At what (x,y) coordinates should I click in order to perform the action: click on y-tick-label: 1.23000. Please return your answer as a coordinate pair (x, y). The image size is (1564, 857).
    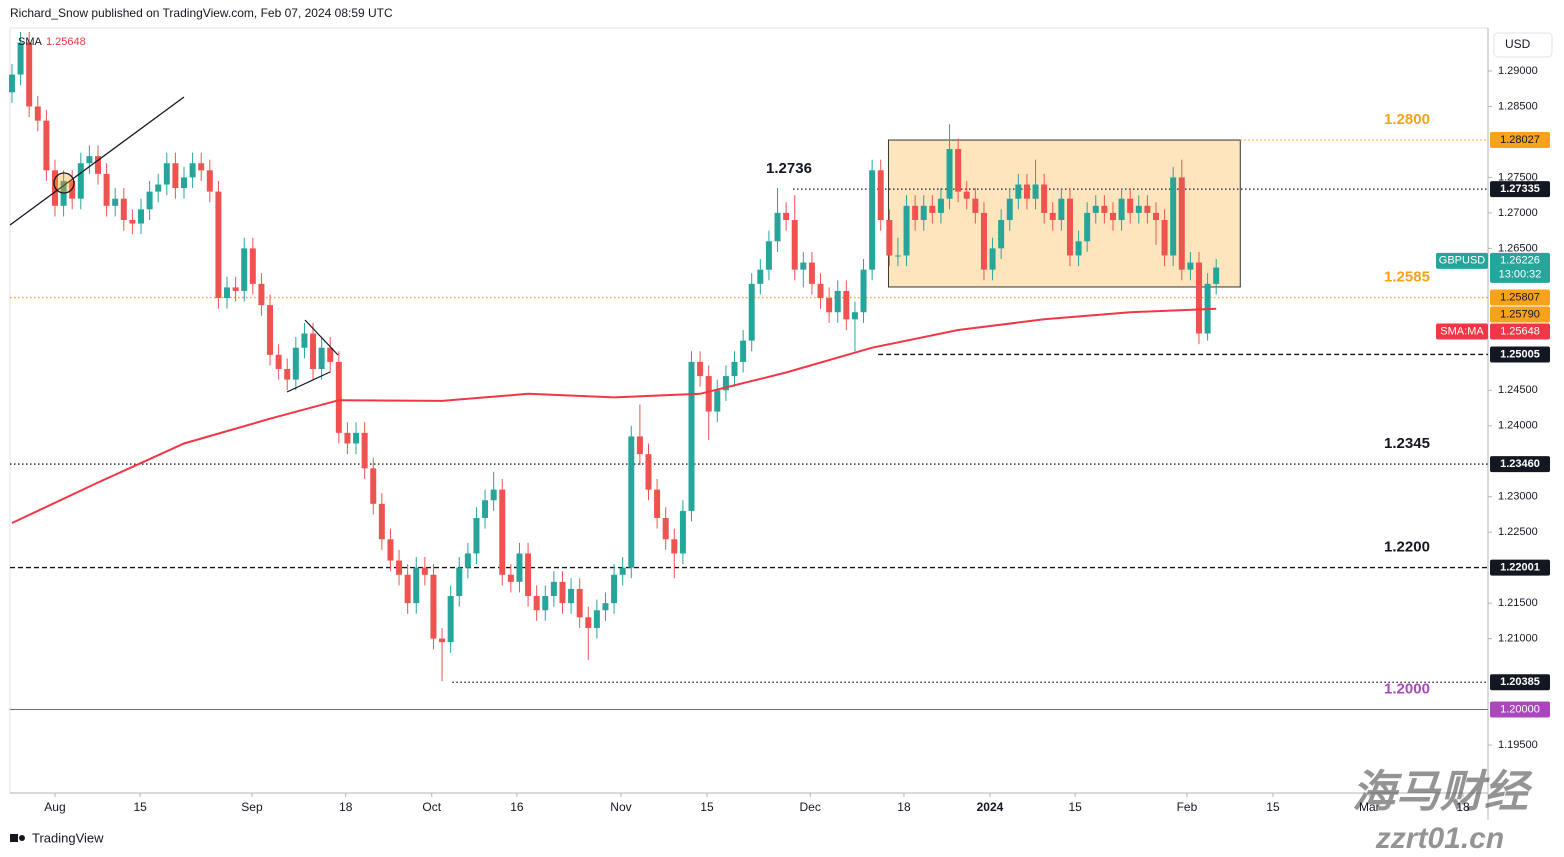
    Looking at the image, I should click on (1518, 497).